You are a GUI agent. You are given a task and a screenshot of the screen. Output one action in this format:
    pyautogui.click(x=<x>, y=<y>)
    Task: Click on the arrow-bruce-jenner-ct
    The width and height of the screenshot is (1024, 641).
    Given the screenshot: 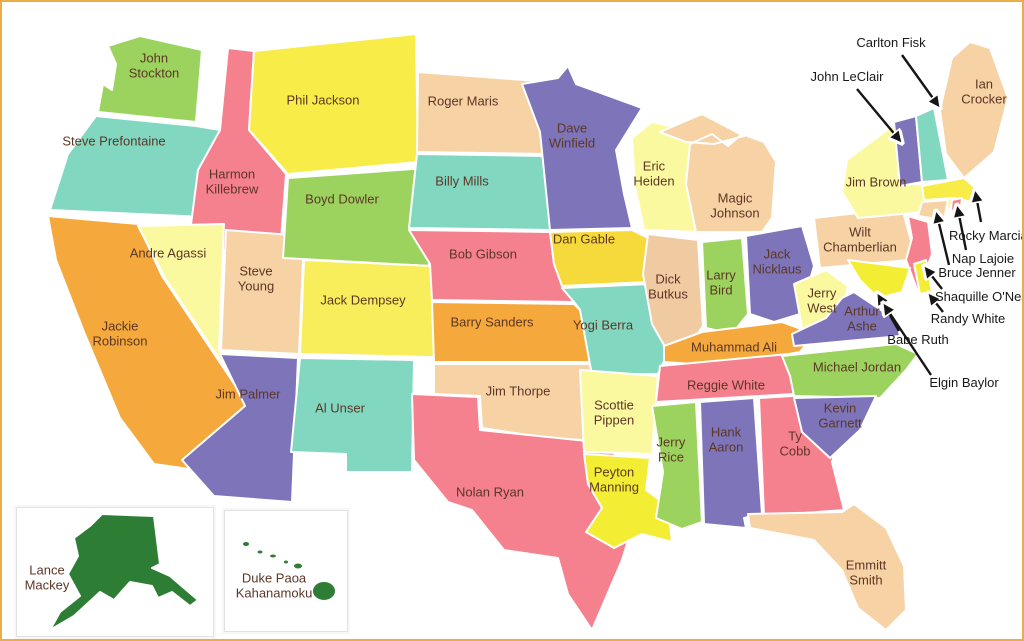 What is the action you would take?
    pyautogui.click(x=943, y=238)
    